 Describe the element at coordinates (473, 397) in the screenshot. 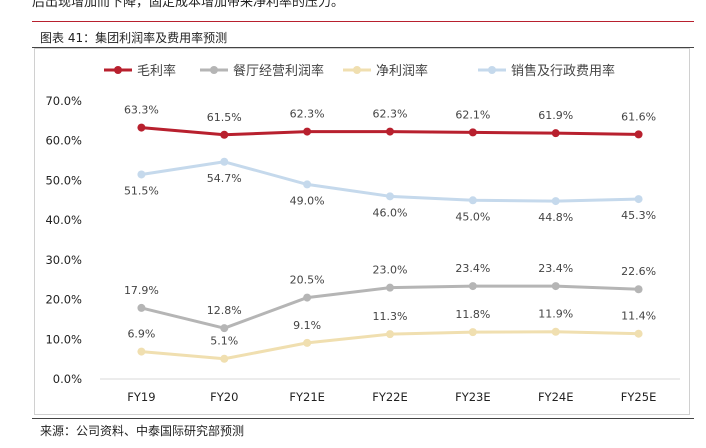

I see `x-tick-label: FY23E` at that location.